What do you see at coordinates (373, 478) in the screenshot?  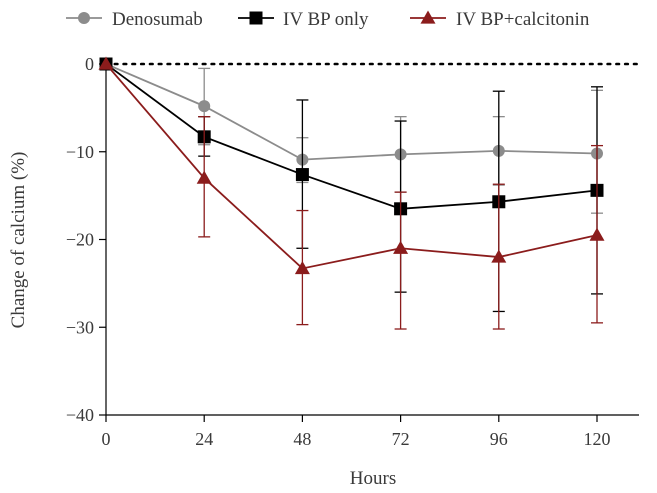 I see `x-axis-label: Hours` at bounding box center [373, 478].